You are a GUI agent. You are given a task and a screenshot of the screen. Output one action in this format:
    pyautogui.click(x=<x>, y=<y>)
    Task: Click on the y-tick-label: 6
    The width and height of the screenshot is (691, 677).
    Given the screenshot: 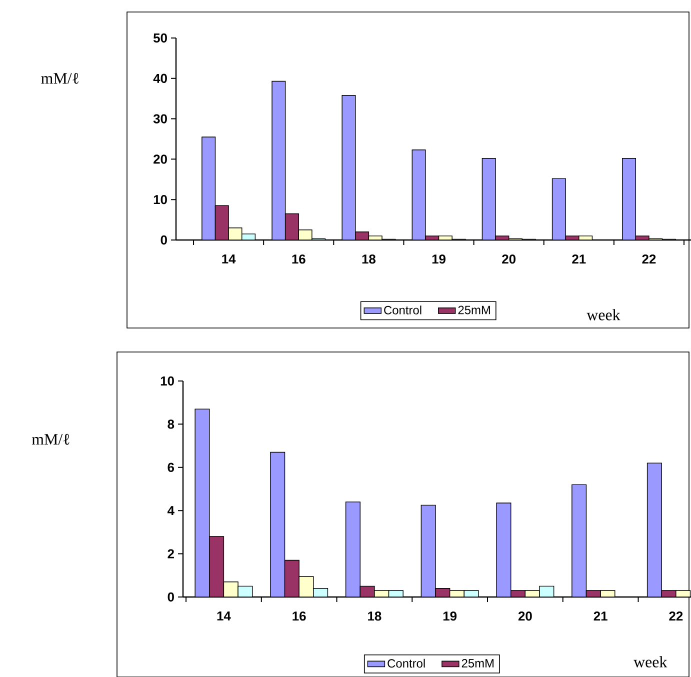 What is the action you would take?
    pyautogui.click(x=171, y=467)
    